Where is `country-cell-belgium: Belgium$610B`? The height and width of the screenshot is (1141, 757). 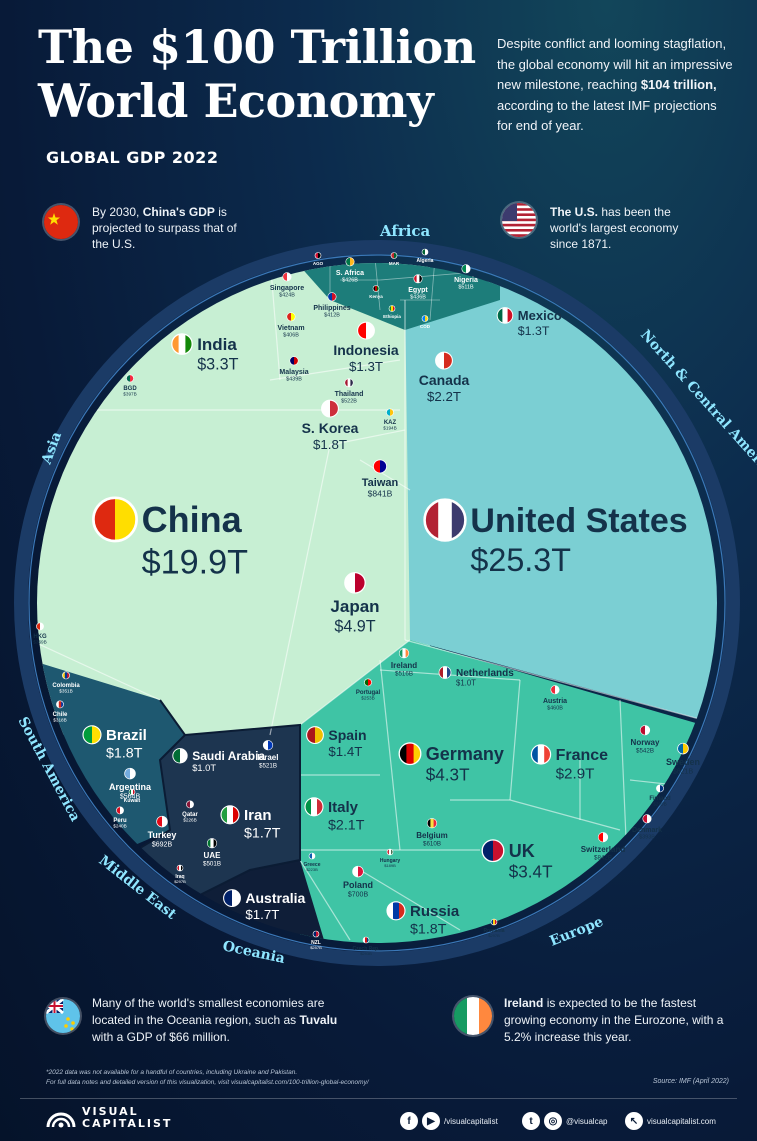
country-cell-belgium: Belgium$610B is located at coordinates (432, 832).